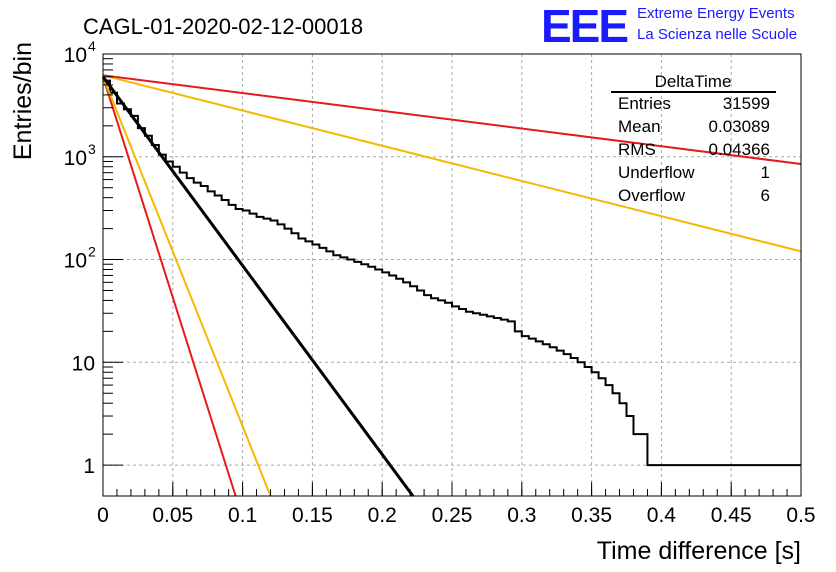 The image size is (836, 572). I want to click on stats-label-underflow: Underflow, so click(656, 172).